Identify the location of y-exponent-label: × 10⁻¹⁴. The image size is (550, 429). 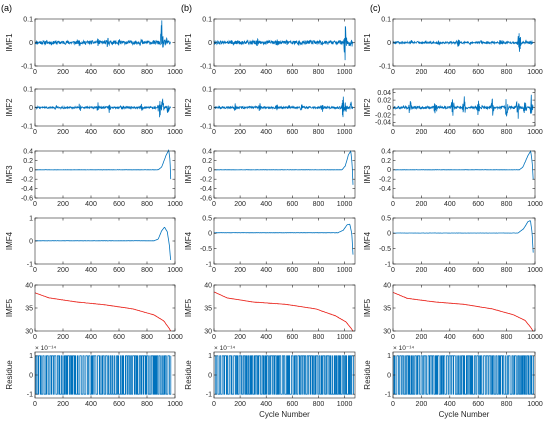
(403, 348).